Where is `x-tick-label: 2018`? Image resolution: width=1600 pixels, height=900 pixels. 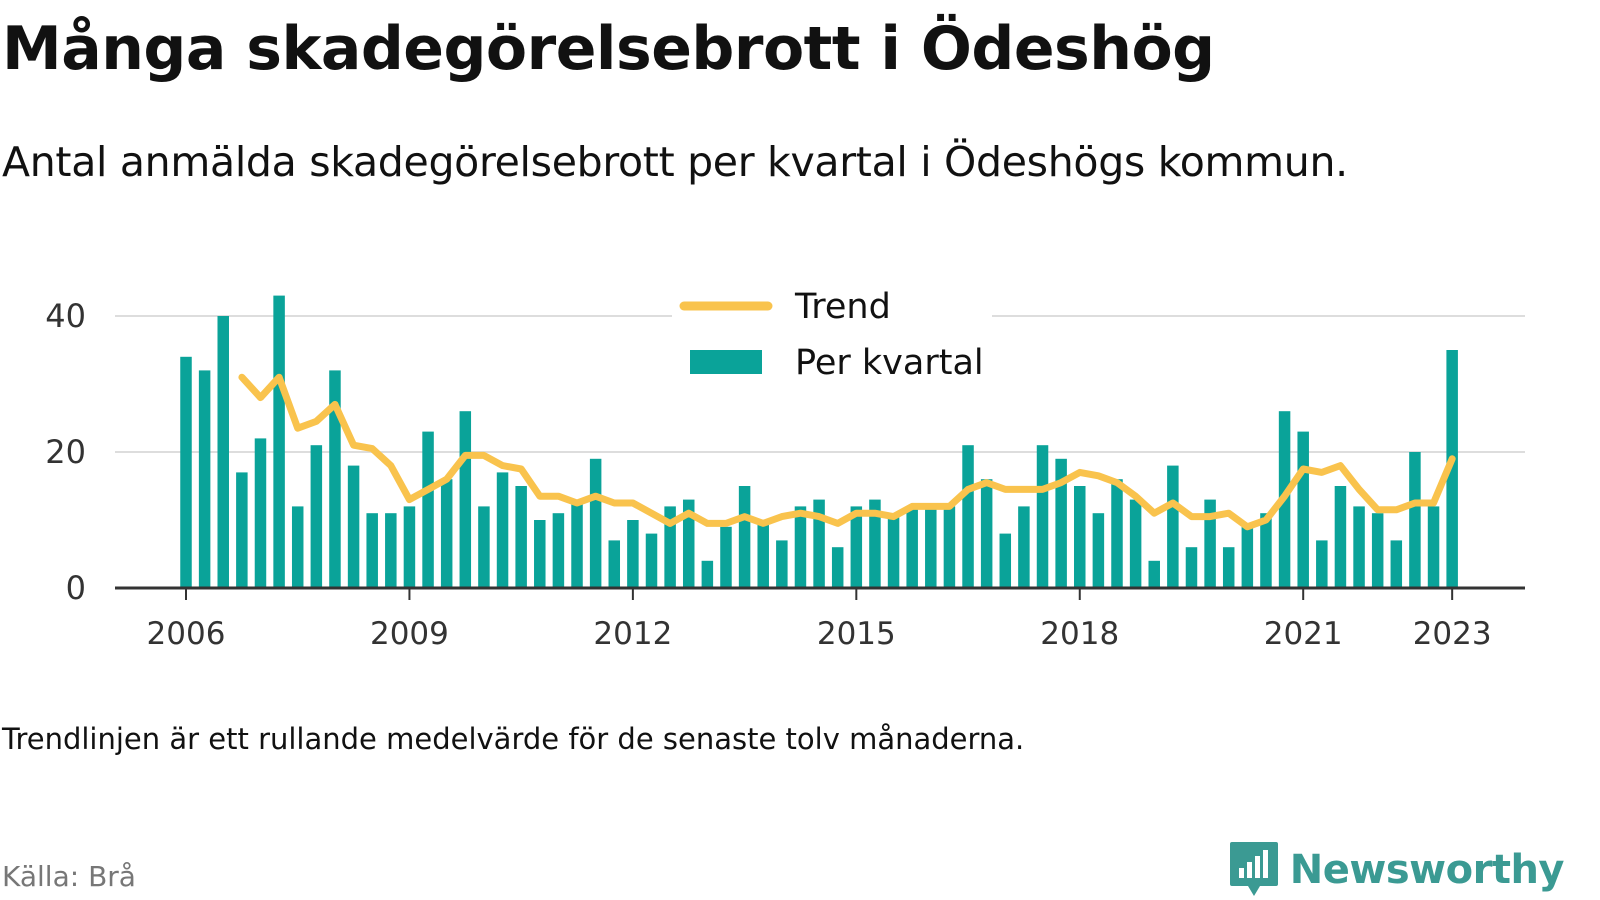
x-tick-label: 2018 is located at coordinates (1079, 634).